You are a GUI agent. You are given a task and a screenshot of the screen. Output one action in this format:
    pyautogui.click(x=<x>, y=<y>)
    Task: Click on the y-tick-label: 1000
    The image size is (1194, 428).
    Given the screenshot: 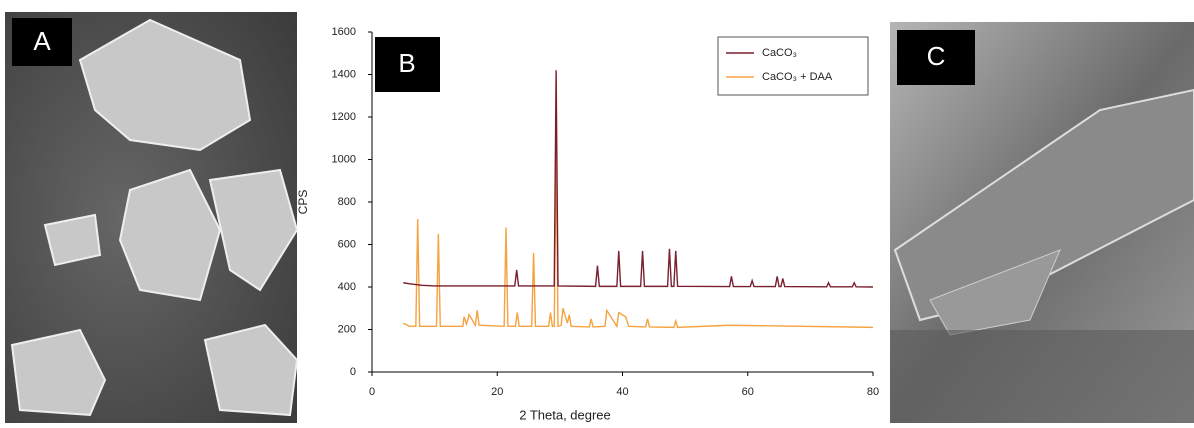 What is the action you would take?
    pyautogui.click(x=344, y=159)
    